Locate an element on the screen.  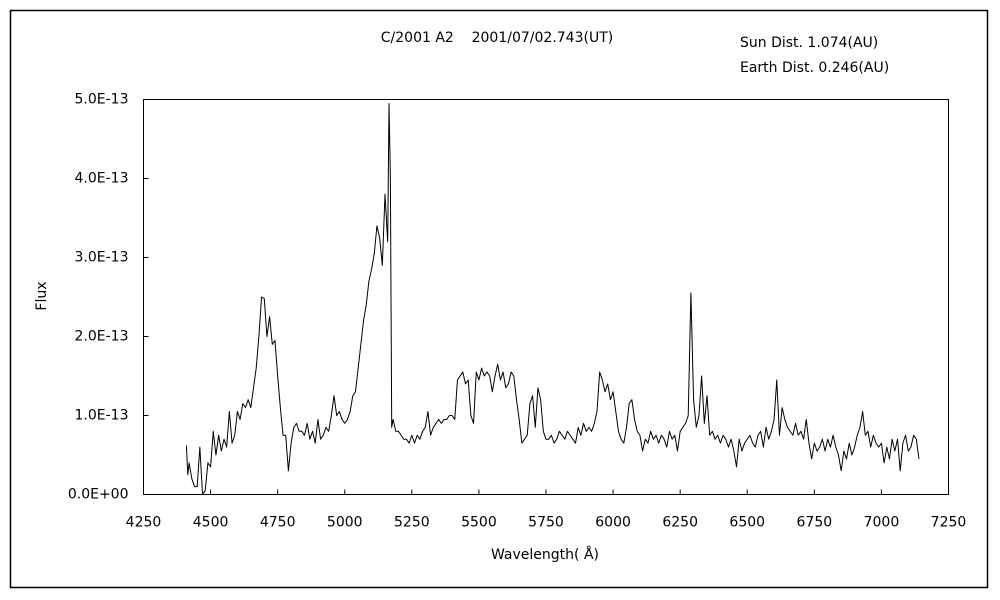
x-tick-label: 4500 is located at coordinates (211, 523).